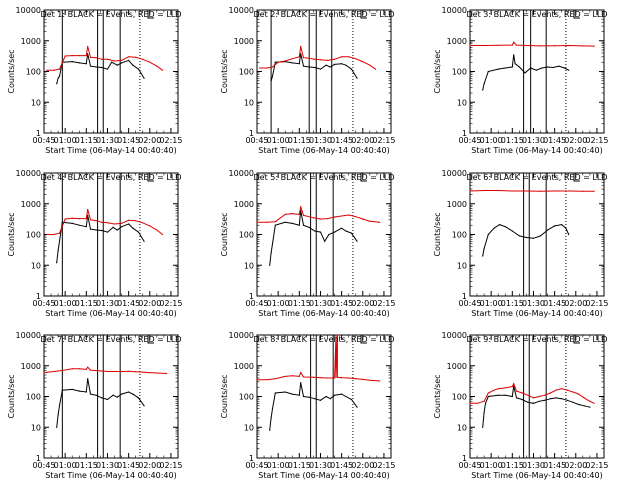 The image size is (640, 480). What do you see at coordinates (469, 140) in the screenshot?
I see `x-tick-label: 00:45` at bounding box center [469, 140].